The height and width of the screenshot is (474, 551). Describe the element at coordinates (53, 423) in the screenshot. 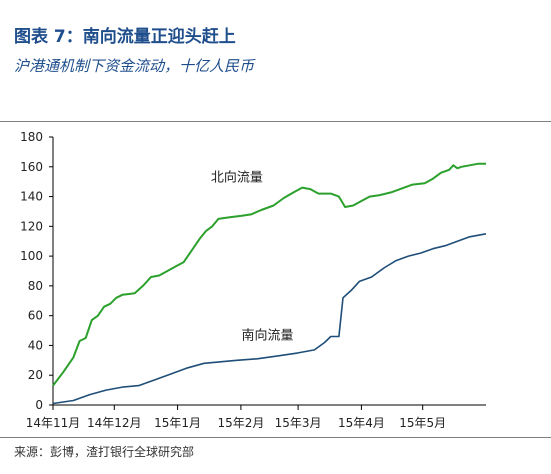

I see `x-tick-label: 14年11月` at that location.